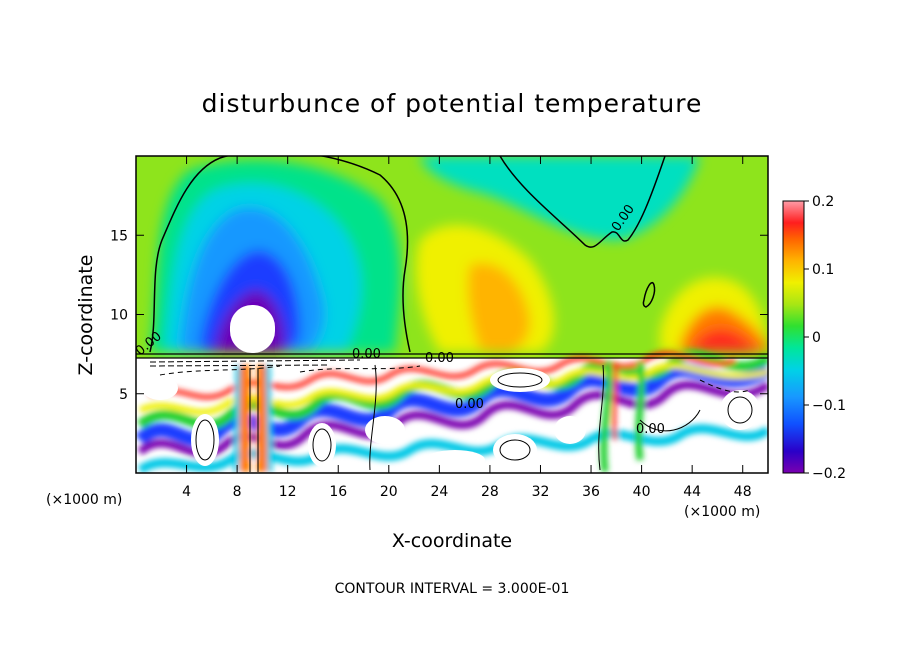 This screenshot has width=904, height=654. Describe the element at coordinates (490, 492) in the screenshot. I see `x-tick-label: 28` at that location.